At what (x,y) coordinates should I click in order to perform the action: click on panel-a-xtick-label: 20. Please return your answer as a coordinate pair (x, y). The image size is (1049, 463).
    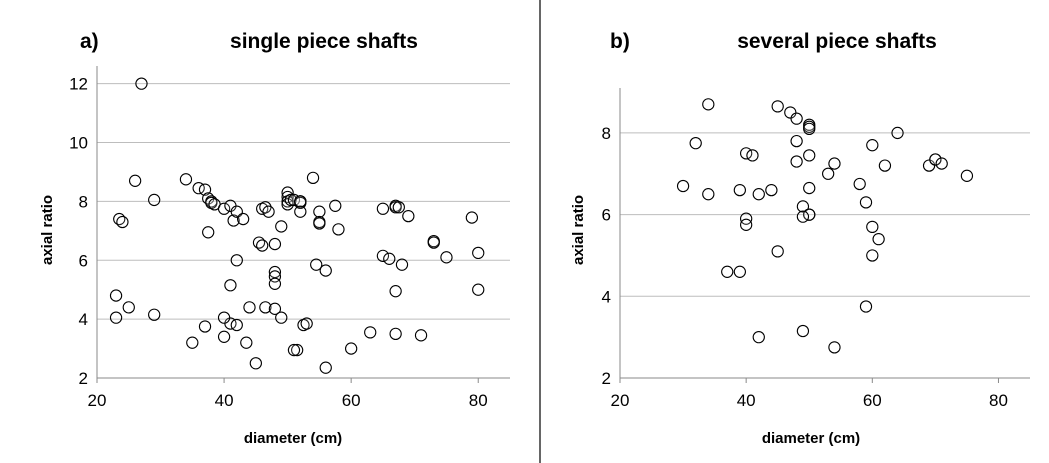
    Looking at the image, I should click on (97, 400).